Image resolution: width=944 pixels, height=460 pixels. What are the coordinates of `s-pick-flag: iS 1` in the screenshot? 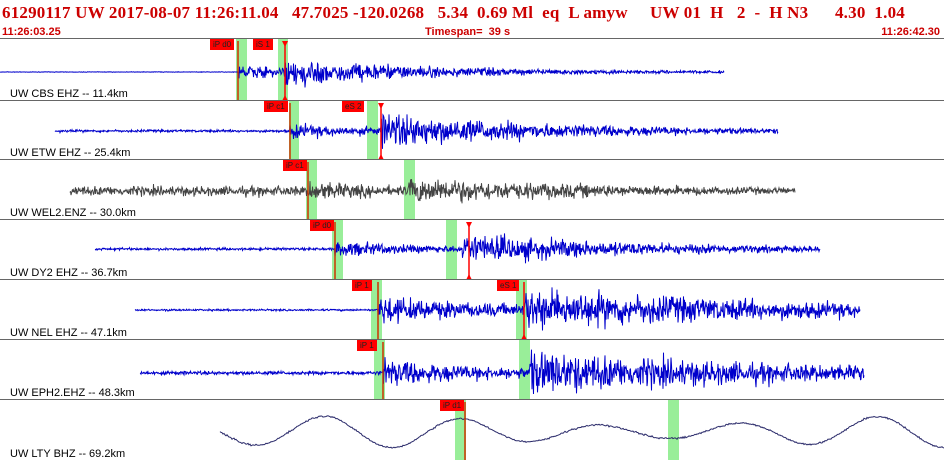 It's located at (263, 44).